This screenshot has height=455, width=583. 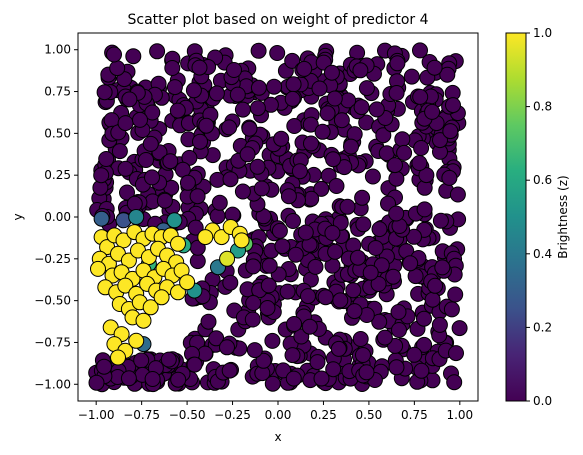 I want to click on colorbar-axis: 0.0 0.2 0.4 0.6 0.8 1.0, so click(x=539, y=217).